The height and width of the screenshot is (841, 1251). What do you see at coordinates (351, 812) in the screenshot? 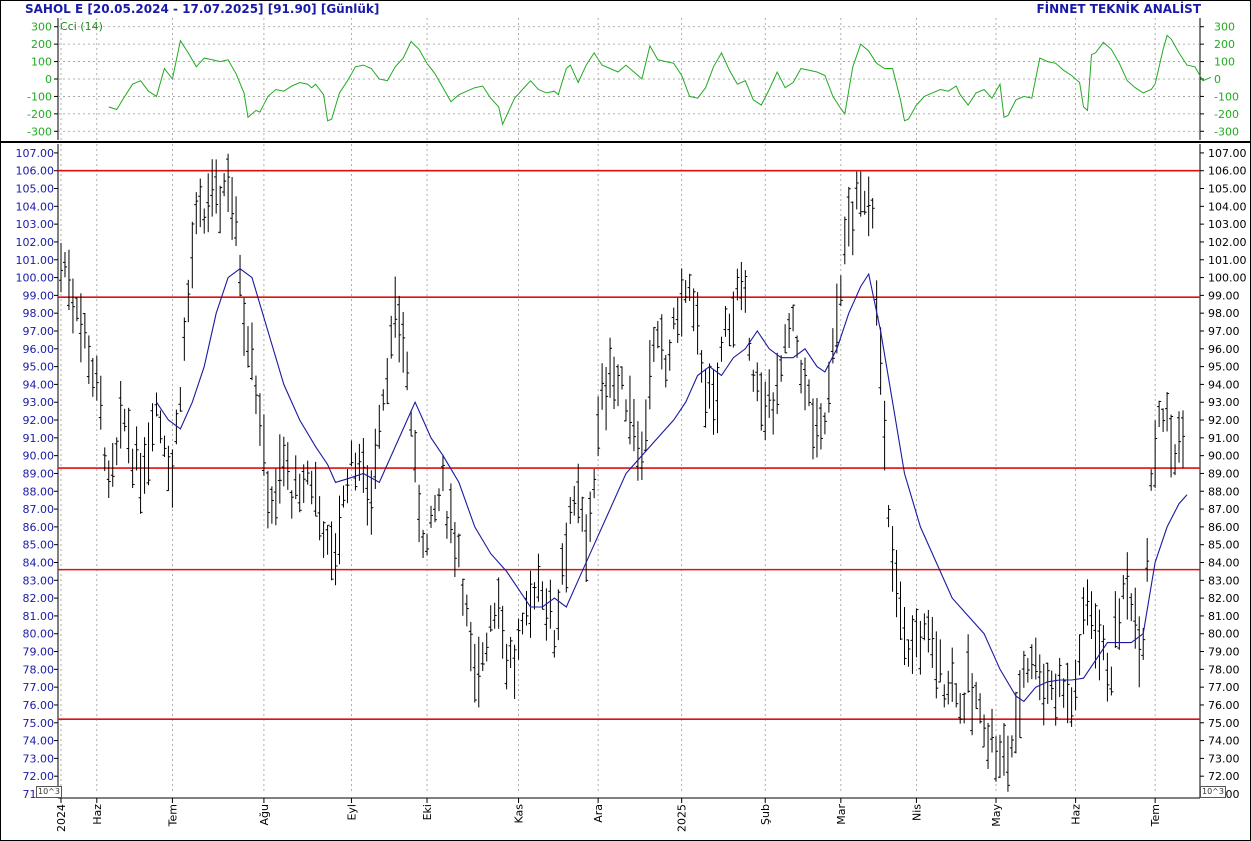
I see `x-tick-label: Eyl` at bounding box center [351, 812].